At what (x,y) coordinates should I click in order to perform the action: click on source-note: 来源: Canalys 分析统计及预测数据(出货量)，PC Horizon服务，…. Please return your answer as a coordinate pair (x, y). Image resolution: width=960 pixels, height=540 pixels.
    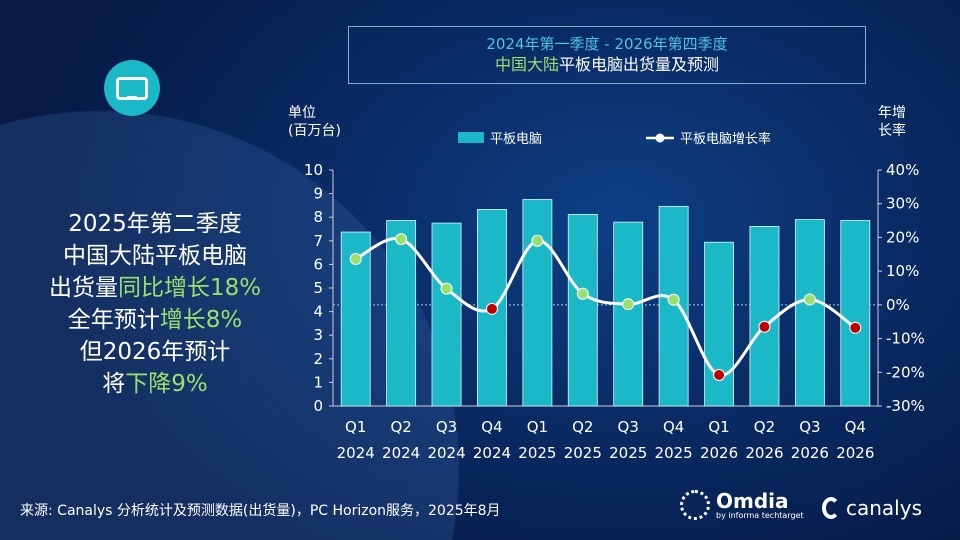
    Looking at the image, I should click on (260, 511).